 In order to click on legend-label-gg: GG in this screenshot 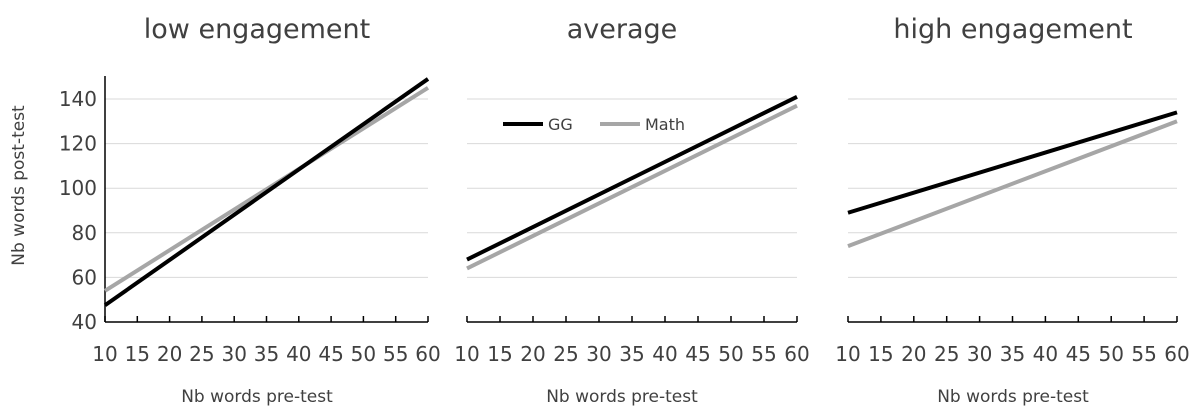, I will do `click(560, 124)`.